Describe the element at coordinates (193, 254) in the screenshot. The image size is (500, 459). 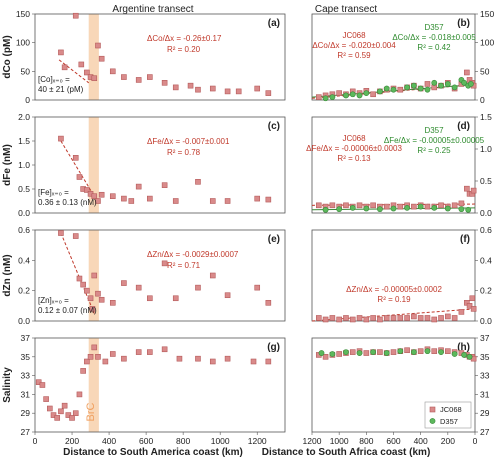
I see `slope-annotation: ΔZn/Δx = -0.0029±0.0007` at that location.